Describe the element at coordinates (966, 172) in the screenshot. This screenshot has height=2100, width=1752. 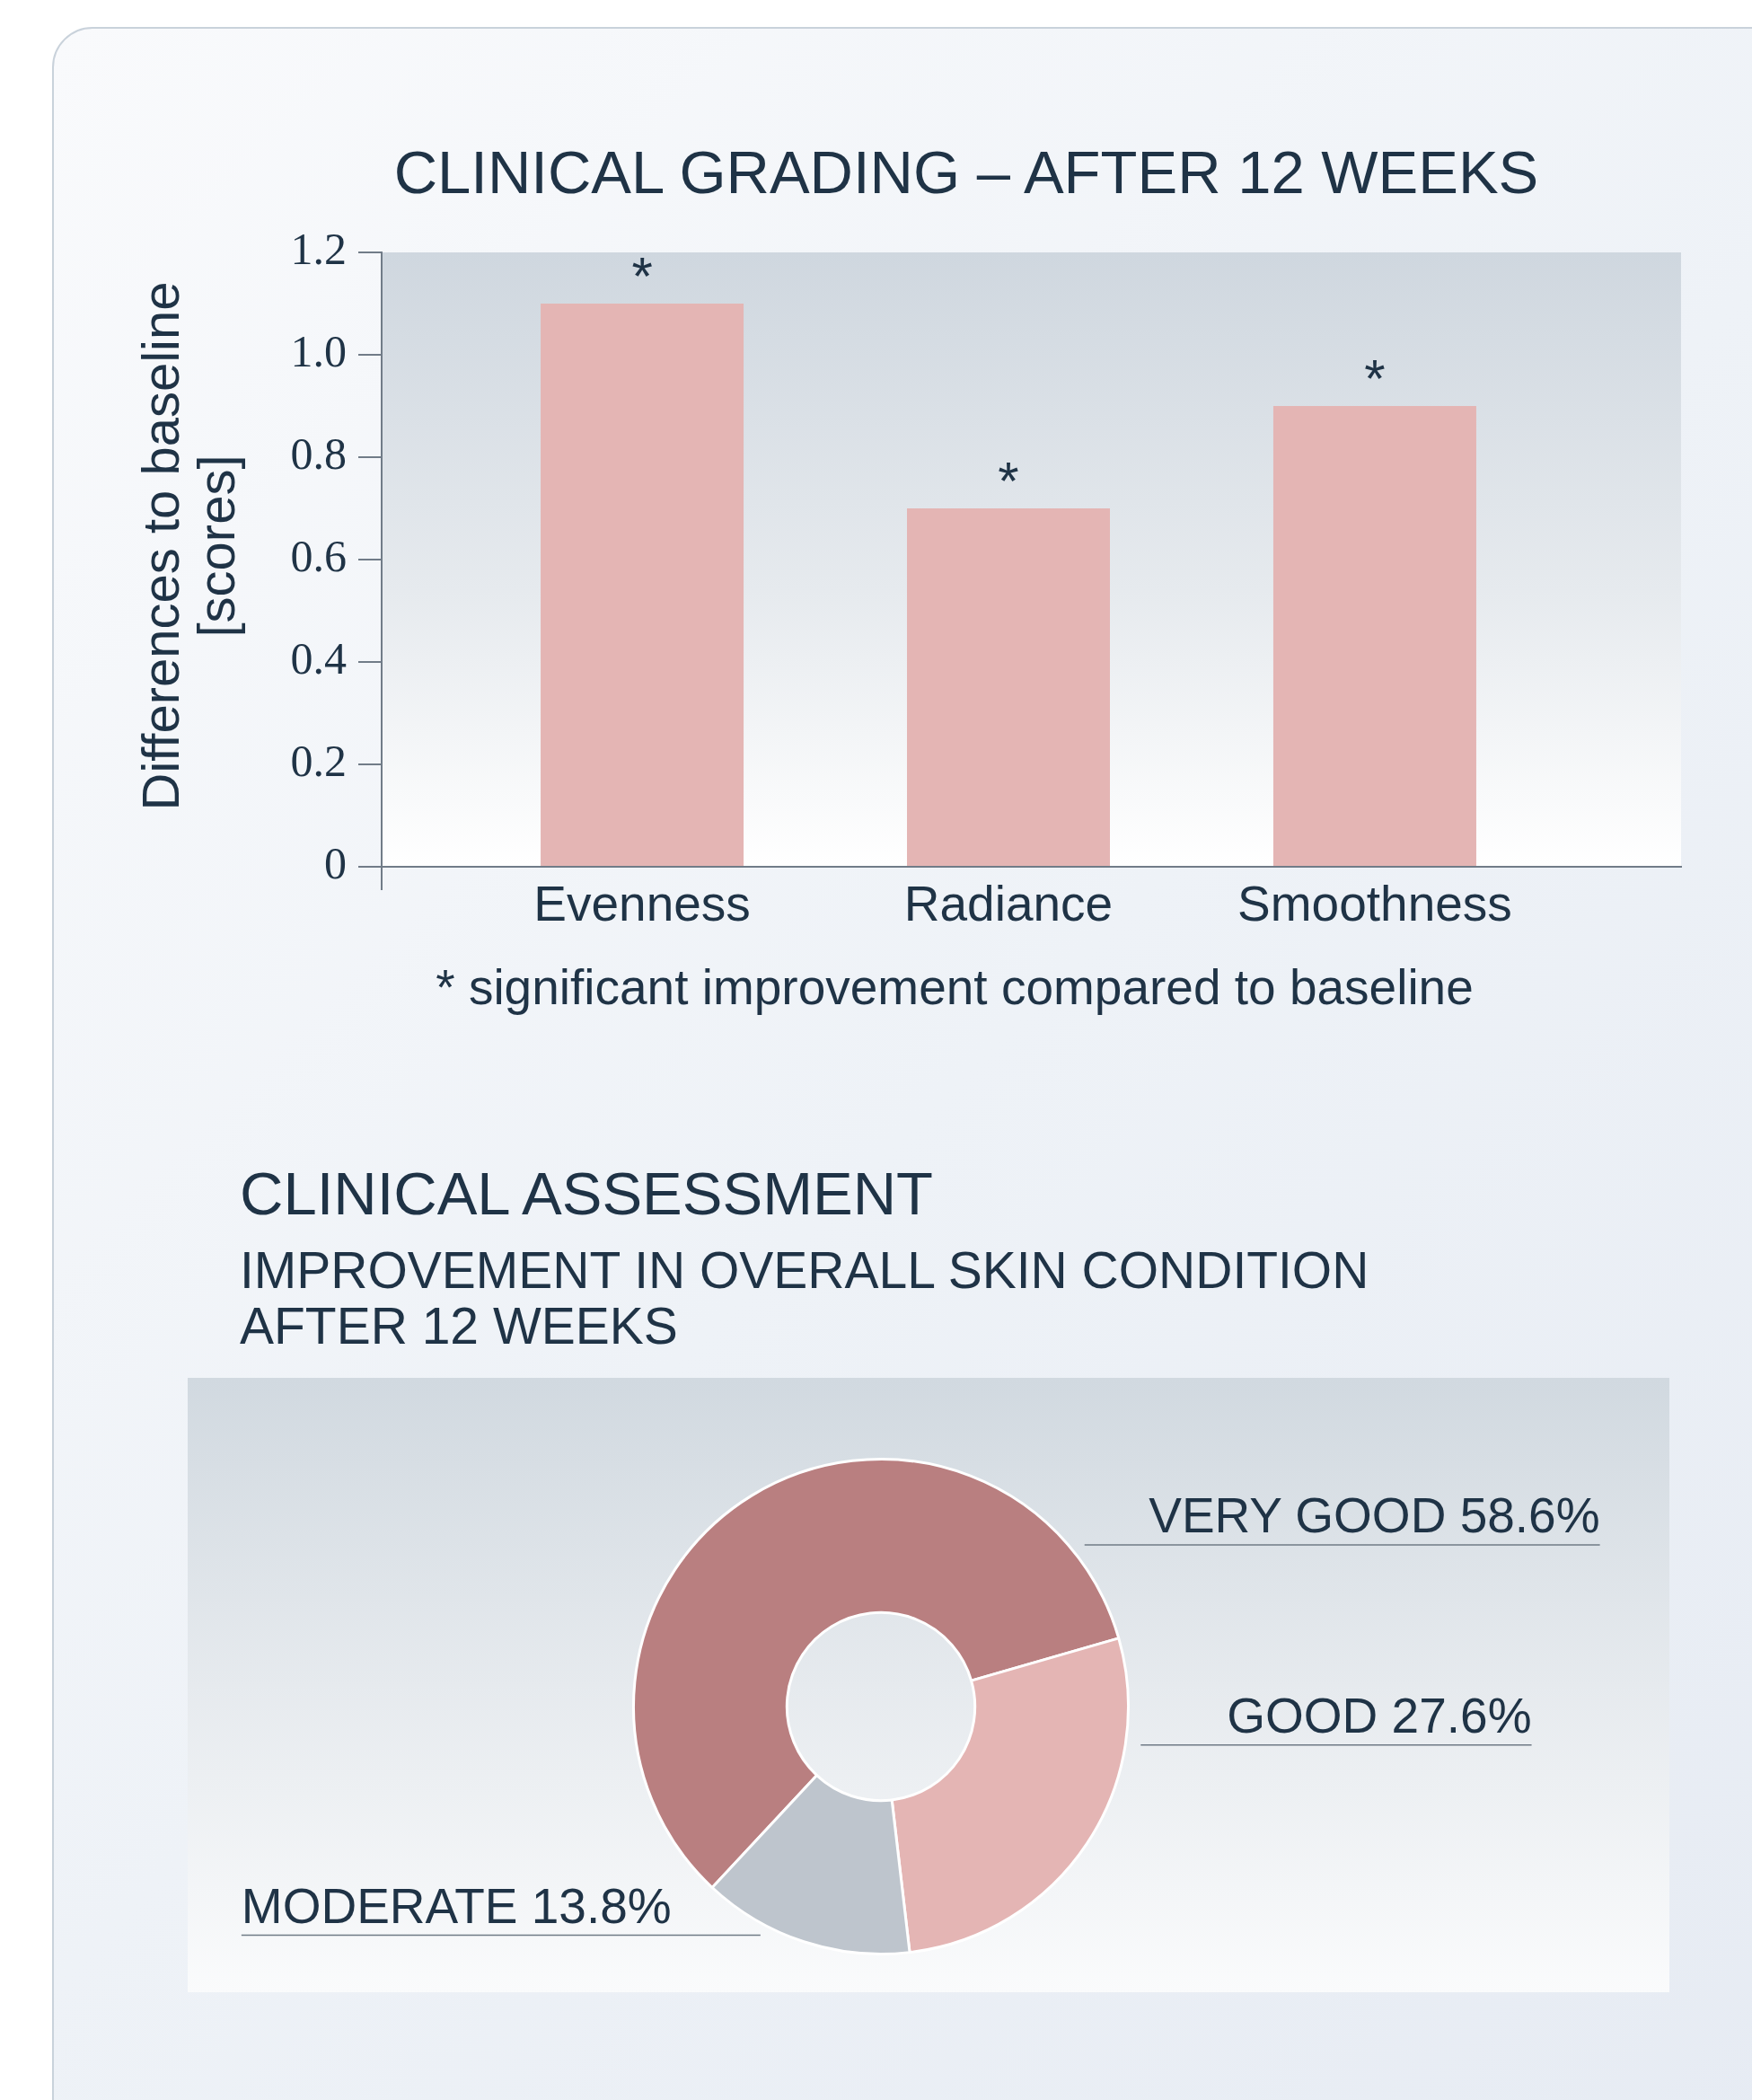
I see `chart-title: CLINICAL GRADING – AFTER 12 WEEKS` at that location.